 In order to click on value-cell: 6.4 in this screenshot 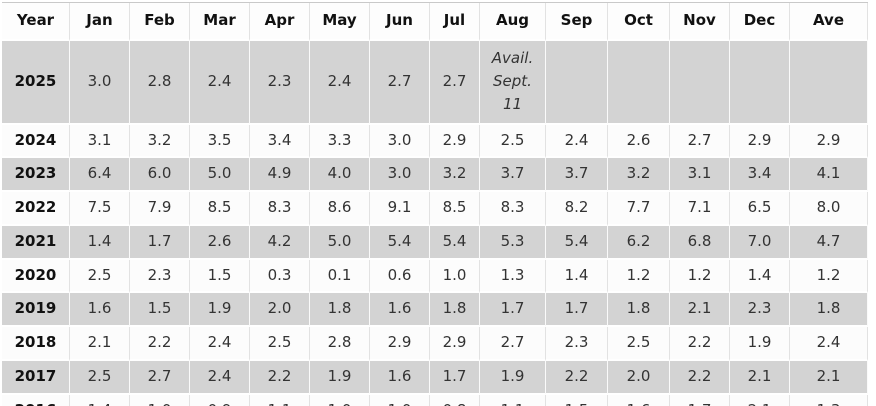, I will do `click(100, 175)`.